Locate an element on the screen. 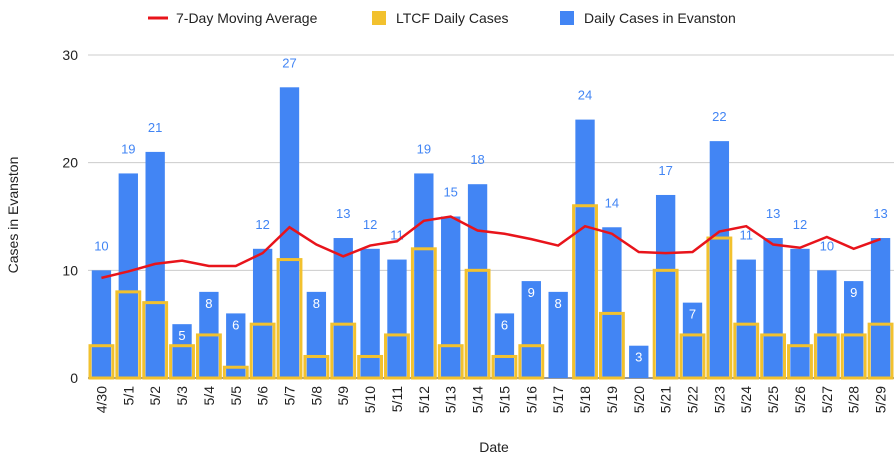 The image size is (894, 456). data-label: 24 is located at coordinates (585, 95).